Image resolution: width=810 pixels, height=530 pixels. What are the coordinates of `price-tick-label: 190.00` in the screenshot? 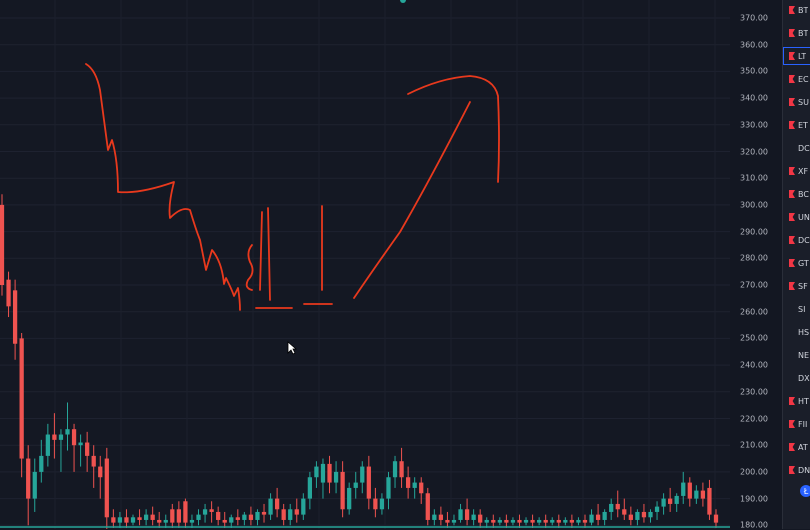 It's located at (754, 499).